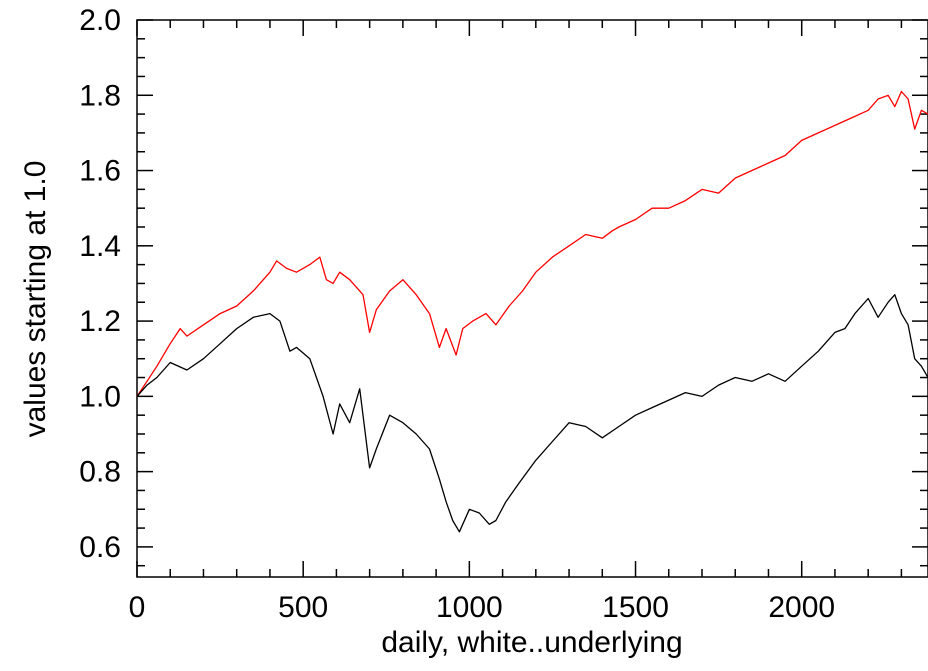 Image resolution: width=928 pixels, height=671 pixels. What do you see at coordinates (137, 607) in the screenshot?
I see `x-tick-label: 0` at bounding box center [137, 607].